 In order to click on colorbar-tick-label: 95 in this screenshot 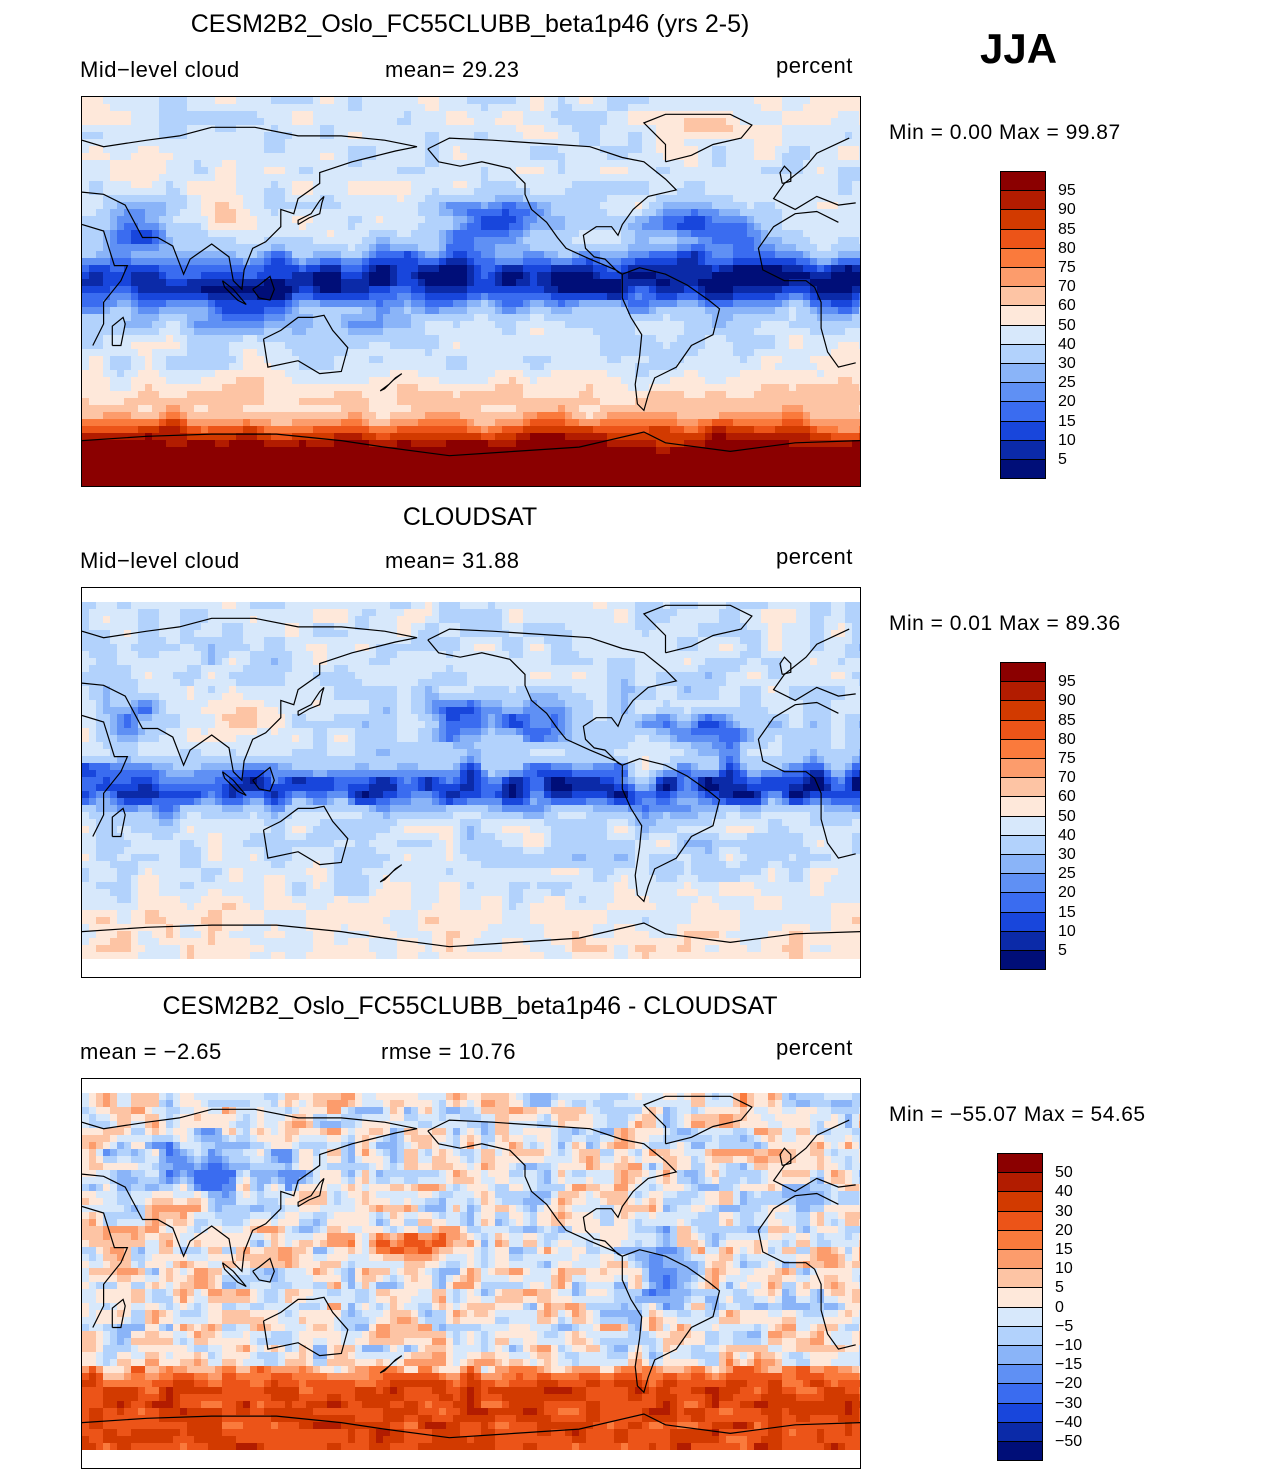, I will do `click(1067, 682)`.